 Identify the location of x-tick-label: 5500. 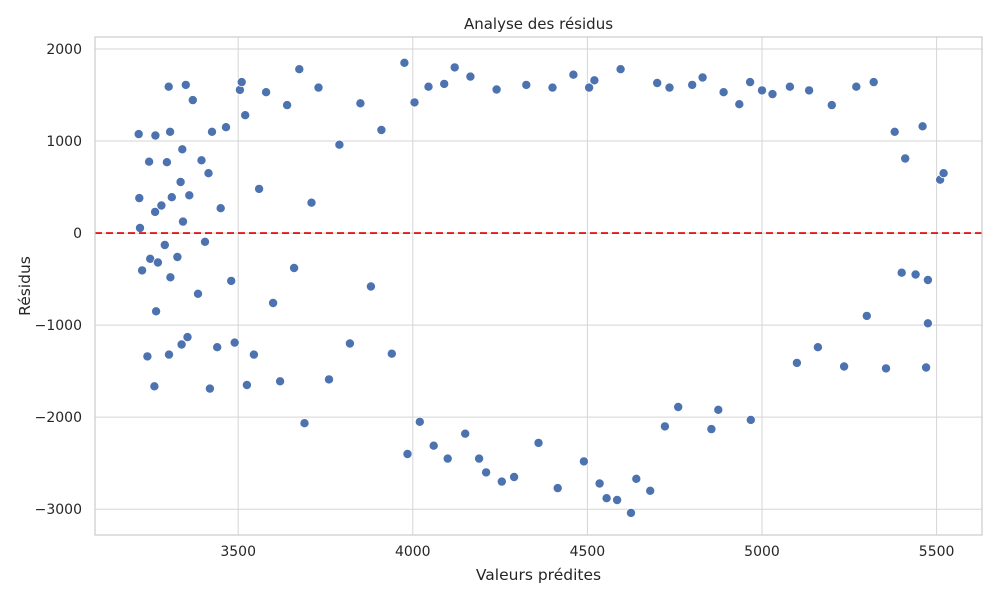
(937, 552).